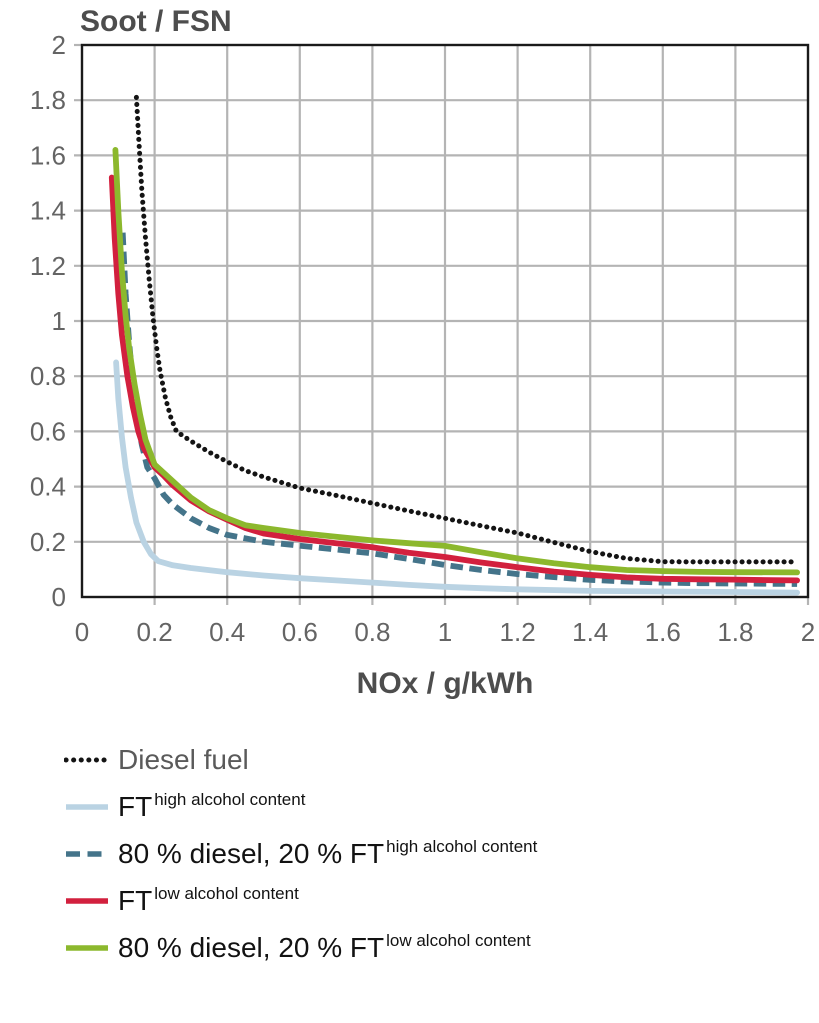  Describe the element at coordinates (445, 632) in the screenshot. I see `x-tick-label: 1` at that location.